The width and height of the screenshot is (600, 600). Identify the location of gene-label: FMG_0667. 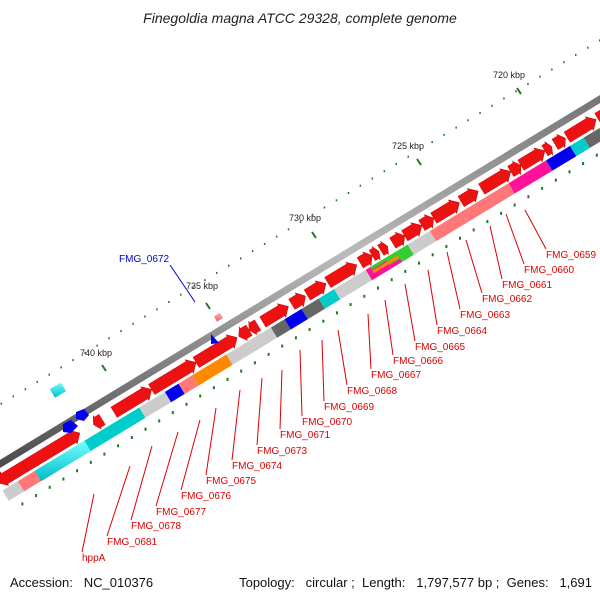
(396, 375).